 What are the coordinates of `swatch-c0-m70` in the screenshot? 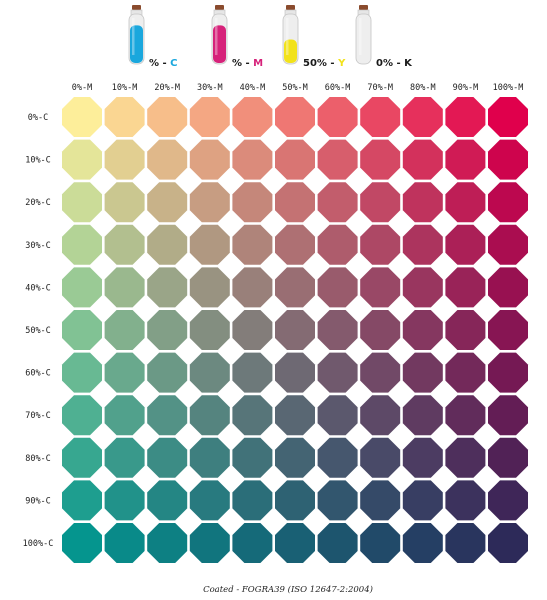 It's located at (380, 117).